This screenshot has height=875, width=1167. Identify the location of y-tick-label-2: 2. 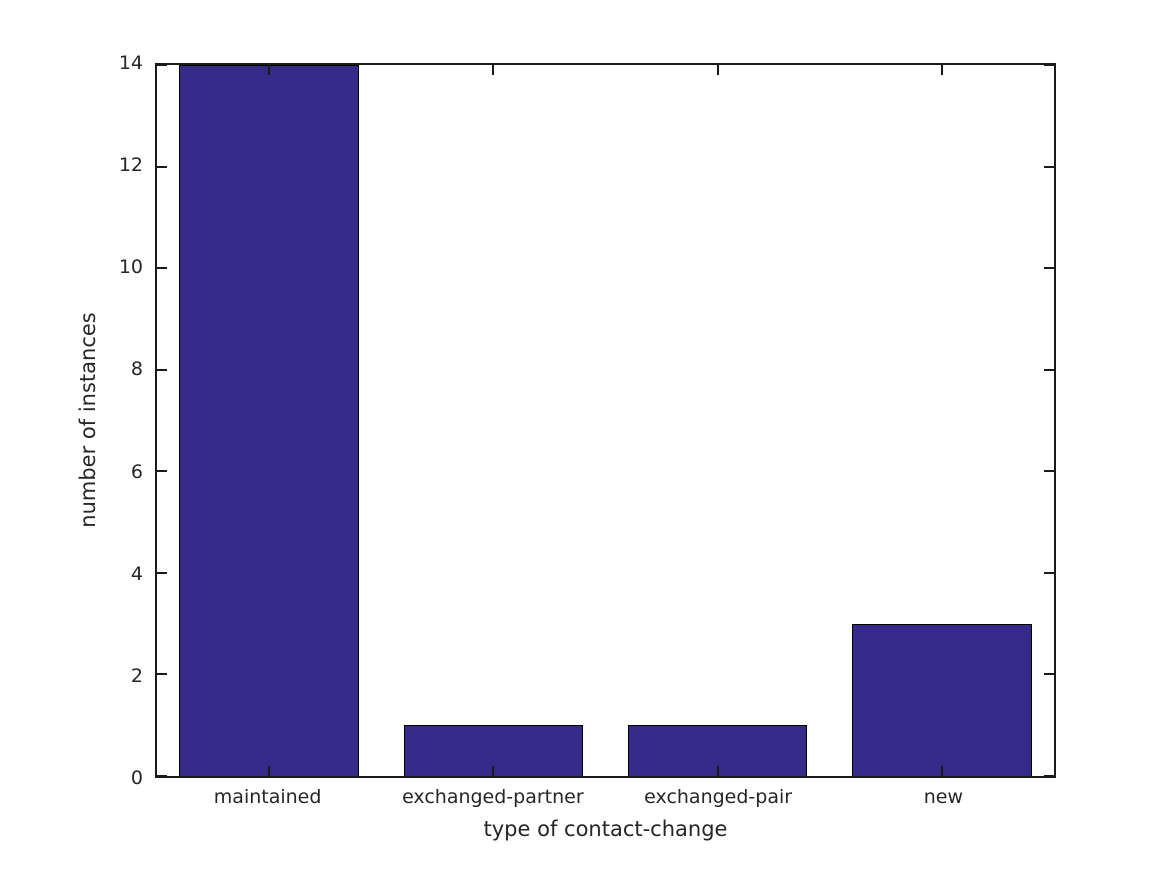
(136, 675).